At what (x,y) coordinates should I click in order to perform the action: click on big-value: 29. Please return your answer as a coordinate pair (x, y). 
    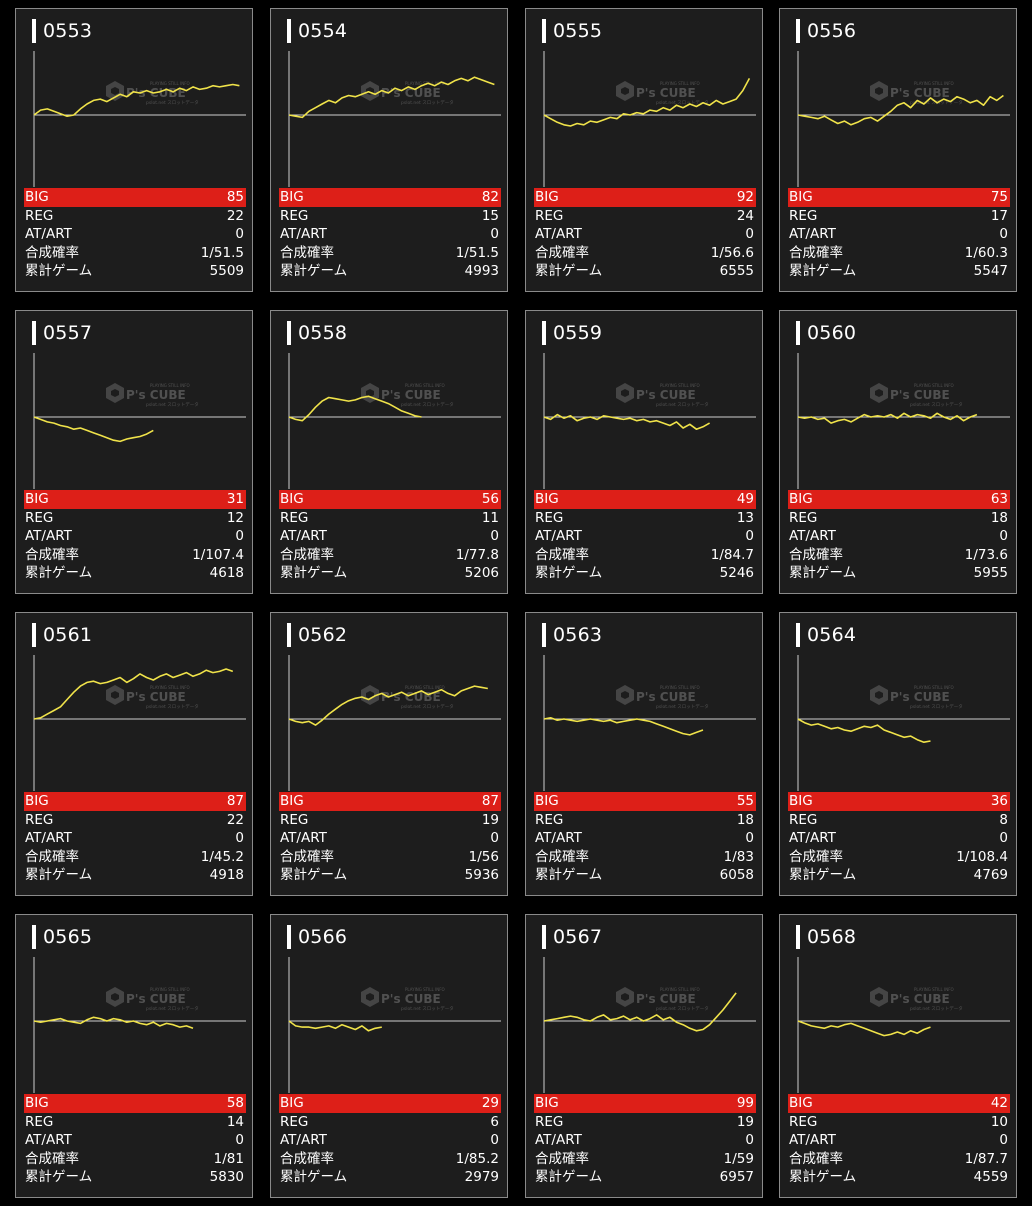
    Looking at the image, I should click on (490, 1103).